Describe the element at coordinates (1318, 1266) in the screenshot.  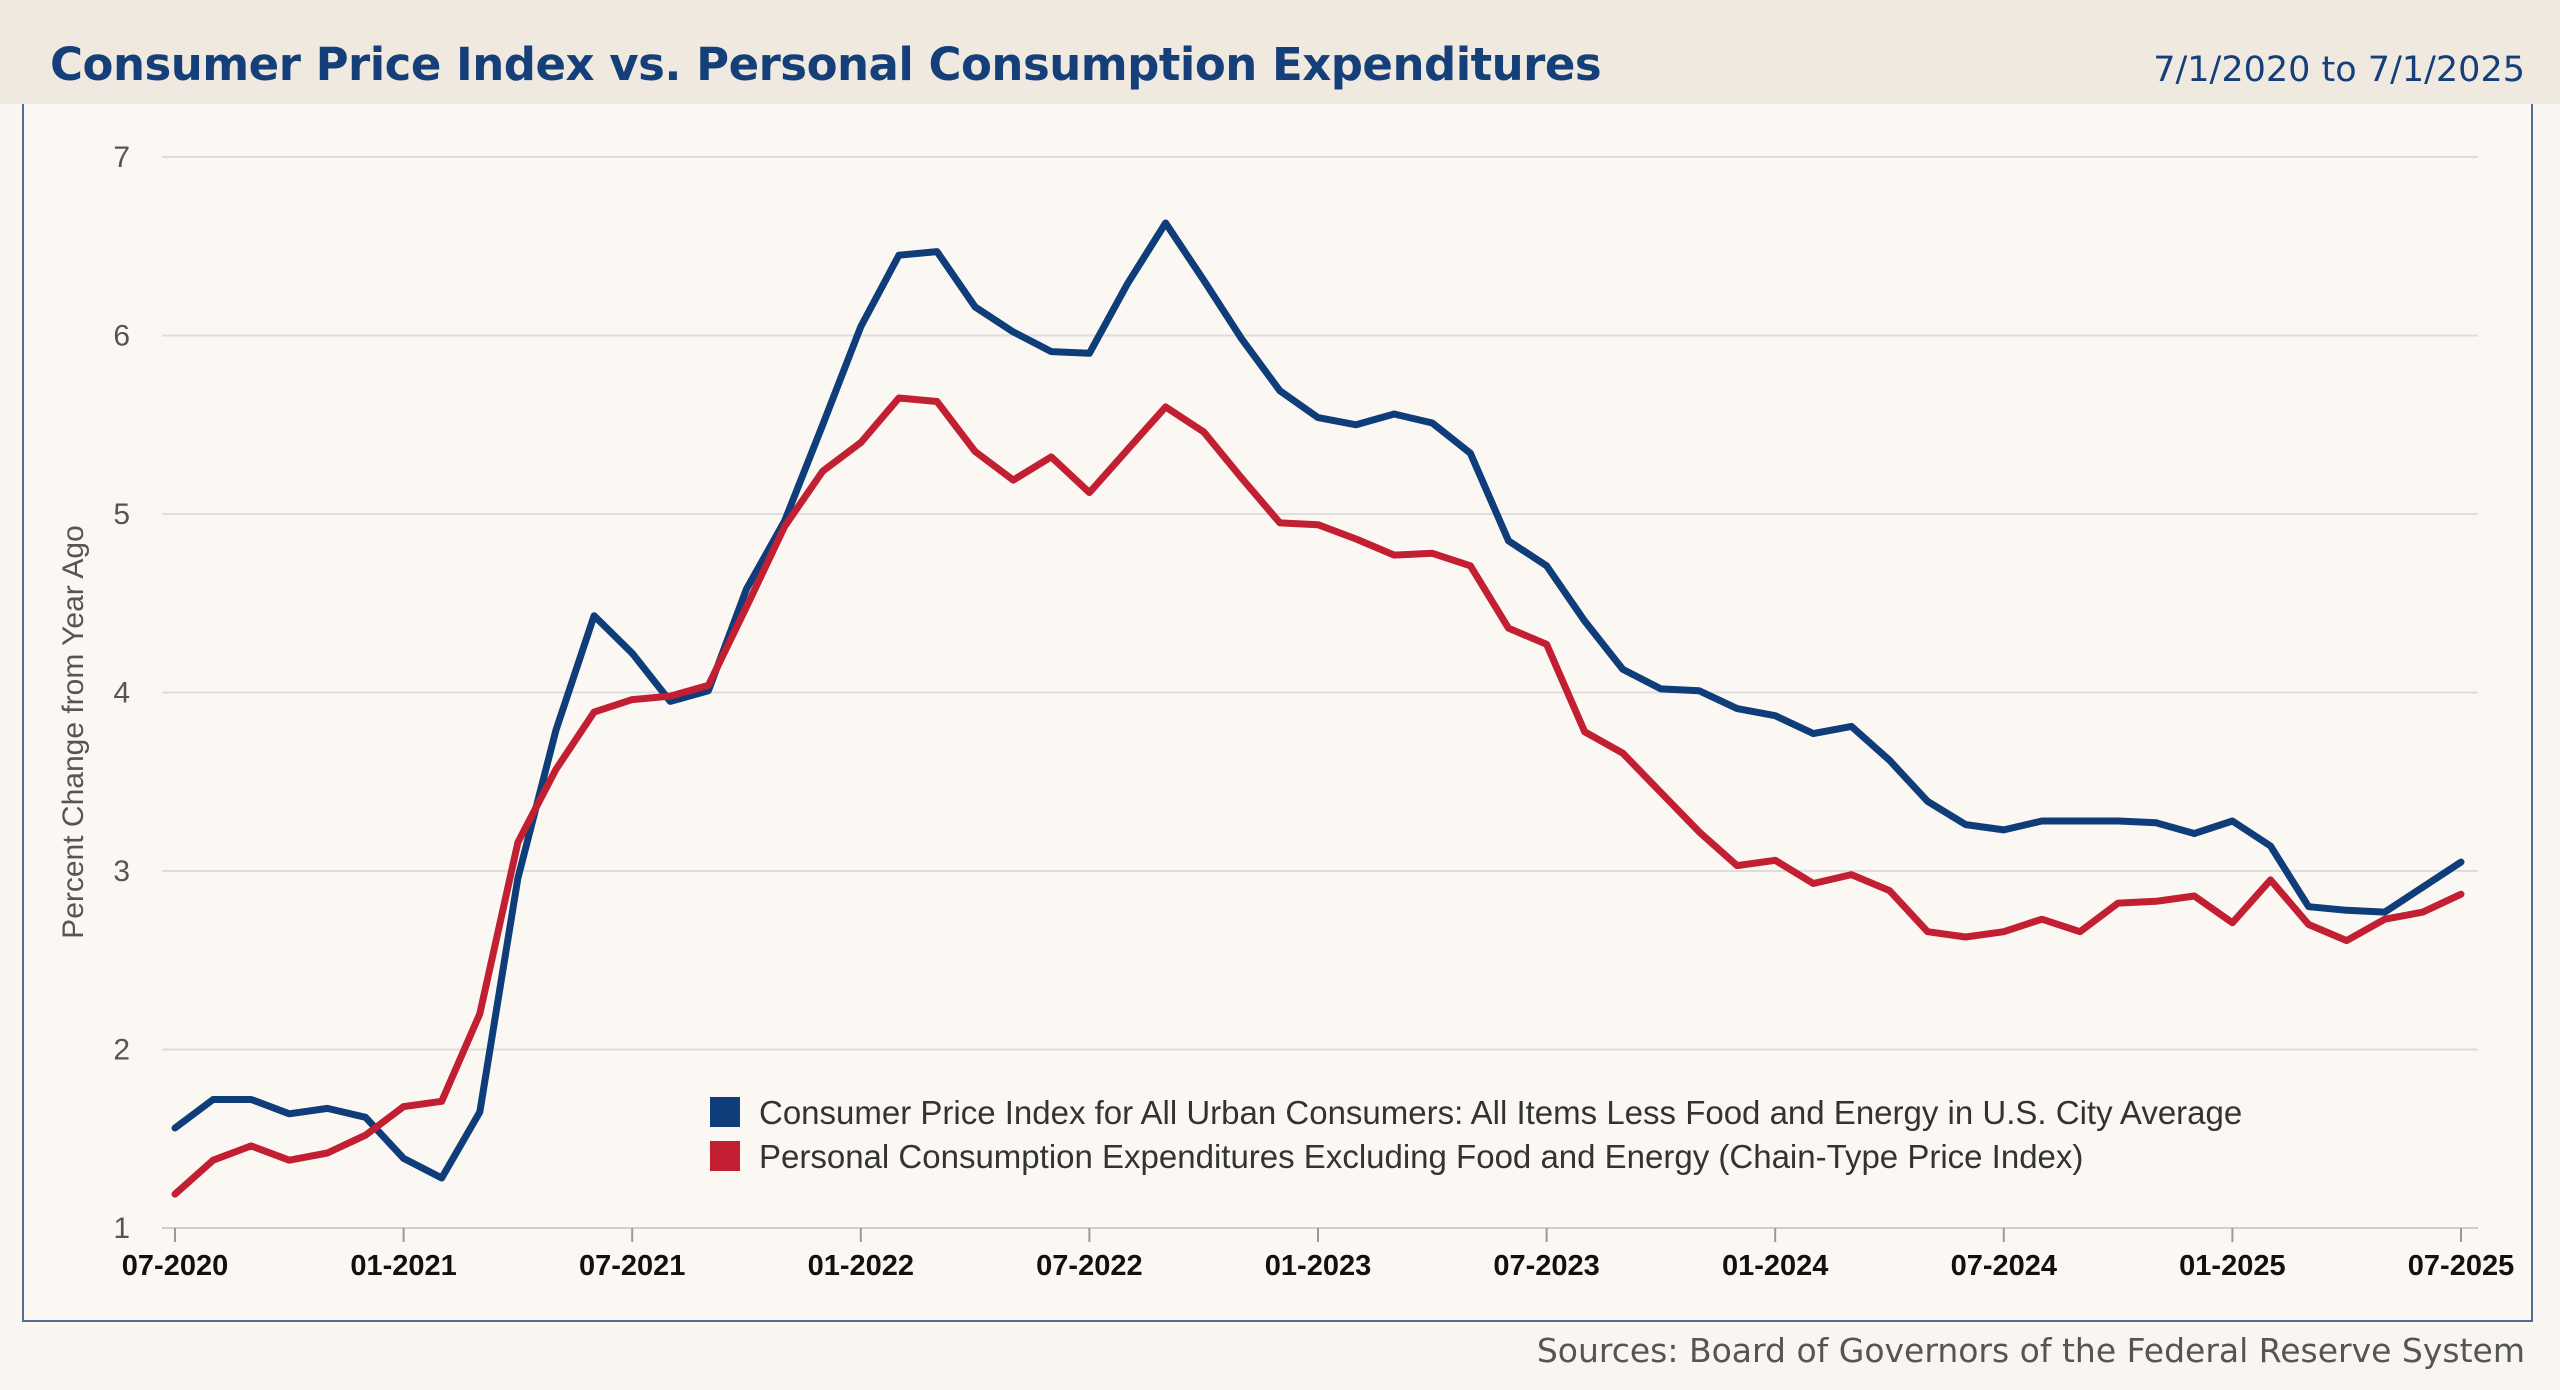
I see `x-tick-label: 01-2023` at that location.